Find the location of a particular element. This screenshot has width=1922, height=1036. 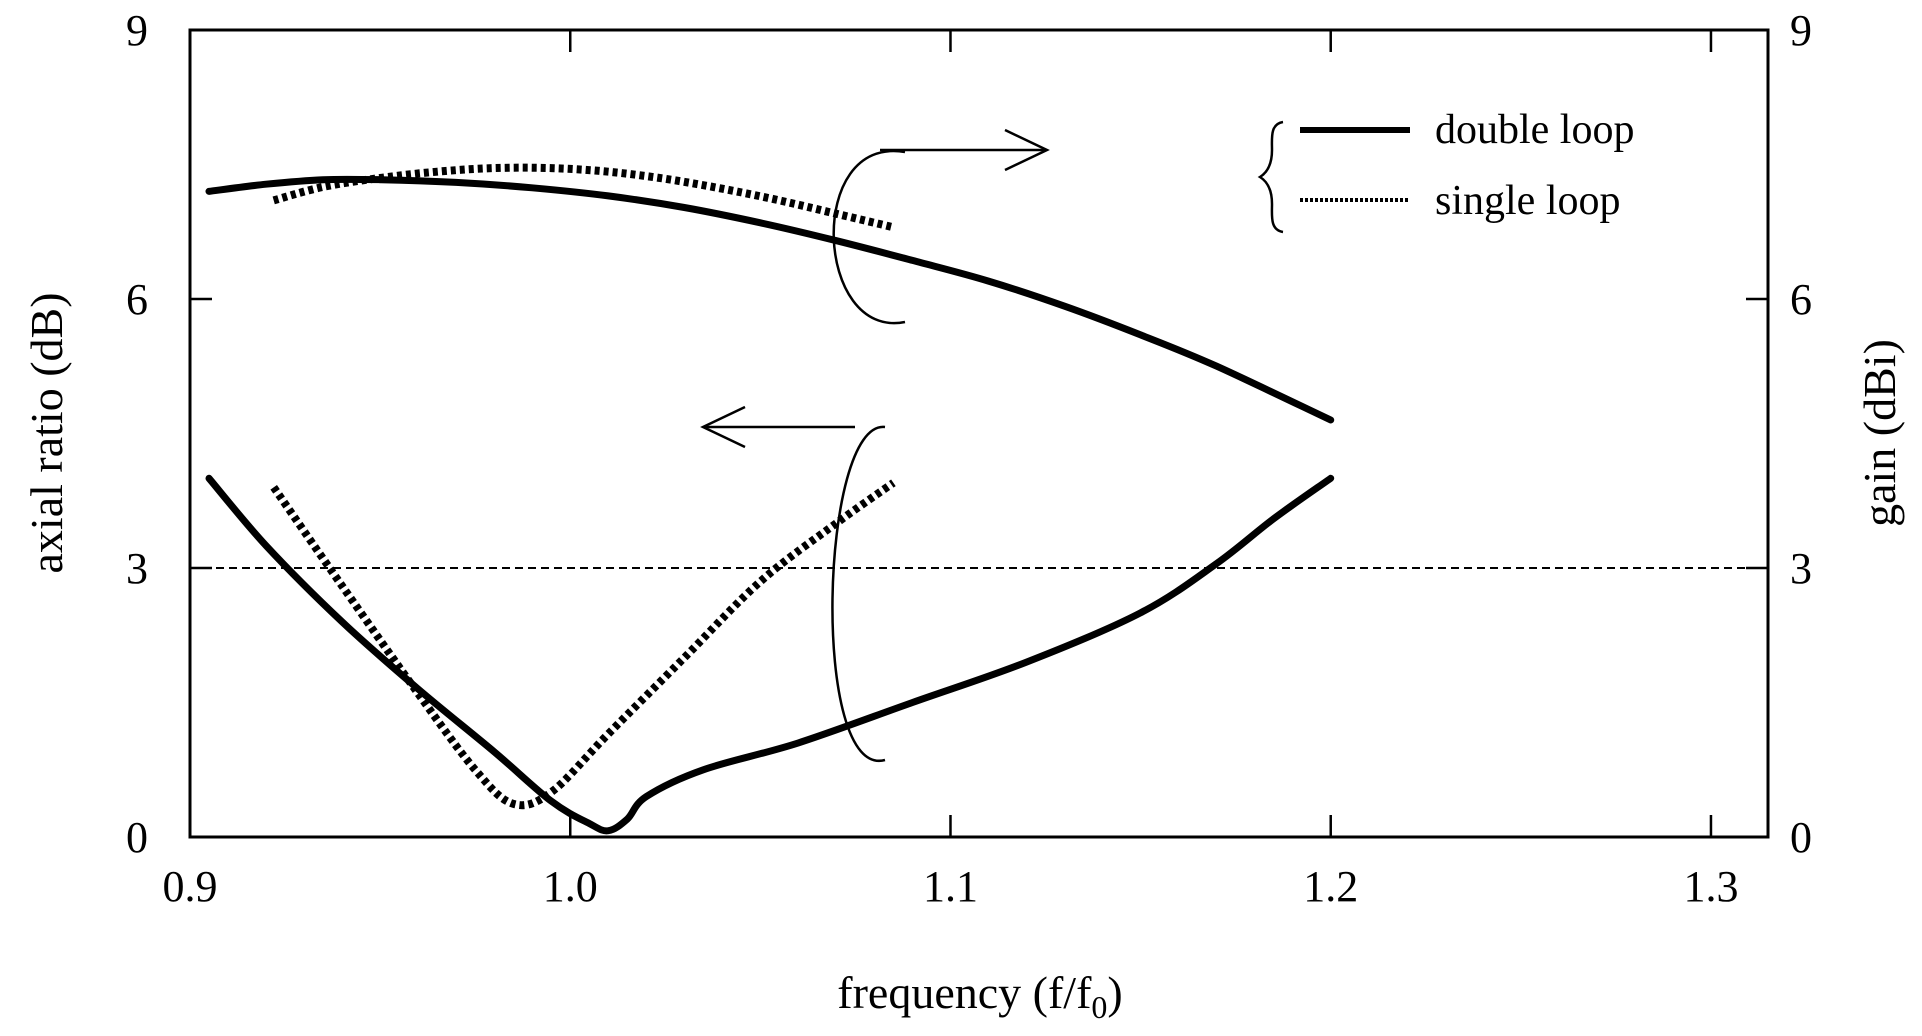

right-tick-label: 0 is located at coordinates (1801, 837).